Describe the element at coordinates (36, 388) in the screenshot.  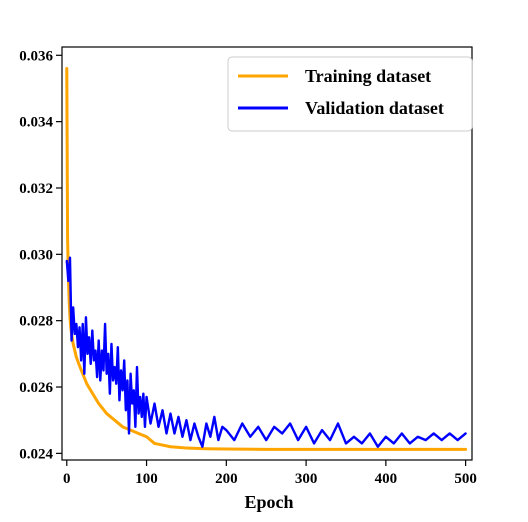
I see `y-tick-label: 0.026` at that location.